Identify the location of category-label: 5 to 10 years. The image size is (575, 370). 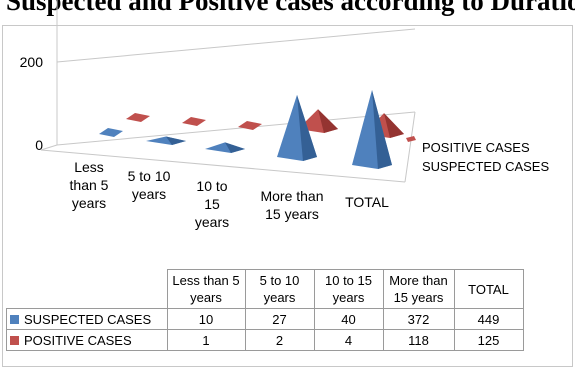
(149, 185).